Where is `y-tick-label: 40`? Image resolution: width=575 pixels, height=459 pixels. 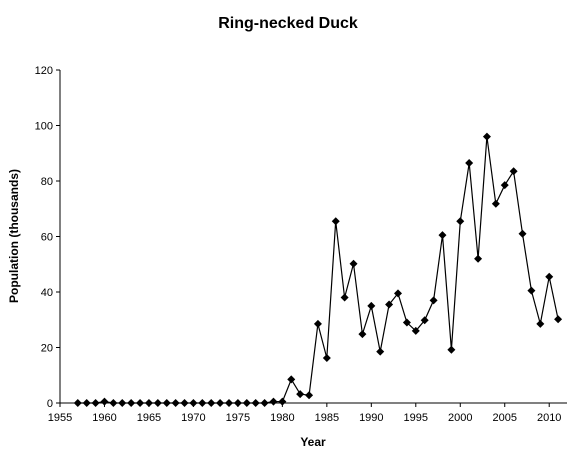 y-tick-label: 40 is located at coordinates (47, 293).